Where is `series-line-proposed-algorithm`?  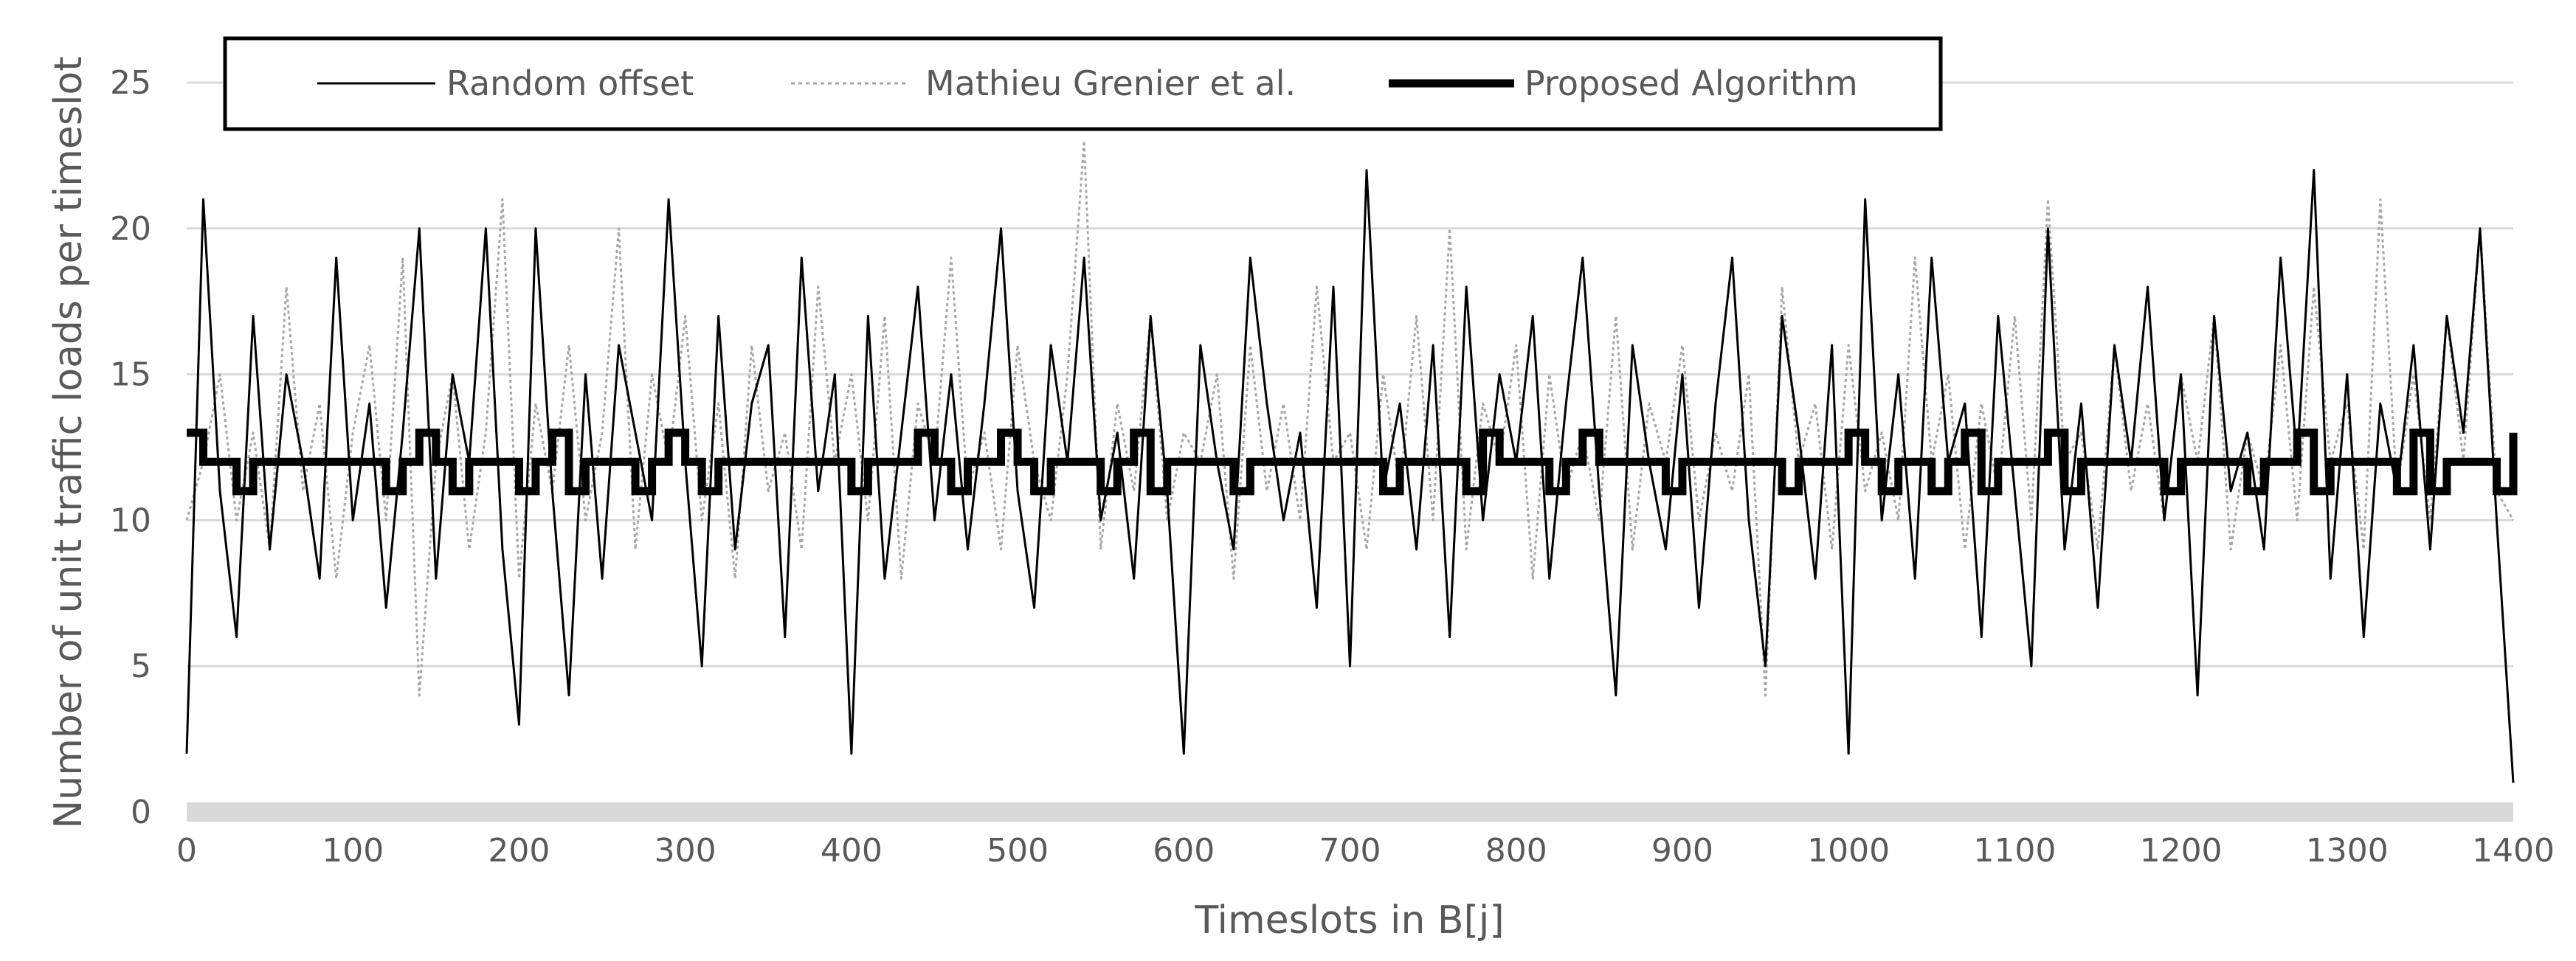
series-line-proposed-algorithm is located at coordinates (1352, 463).